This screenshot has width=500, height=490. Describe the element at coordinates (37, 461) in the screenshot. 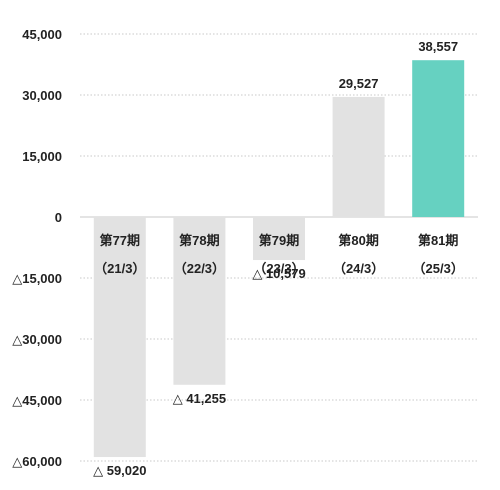

I see `y-tick-label: △60,000` at that location.